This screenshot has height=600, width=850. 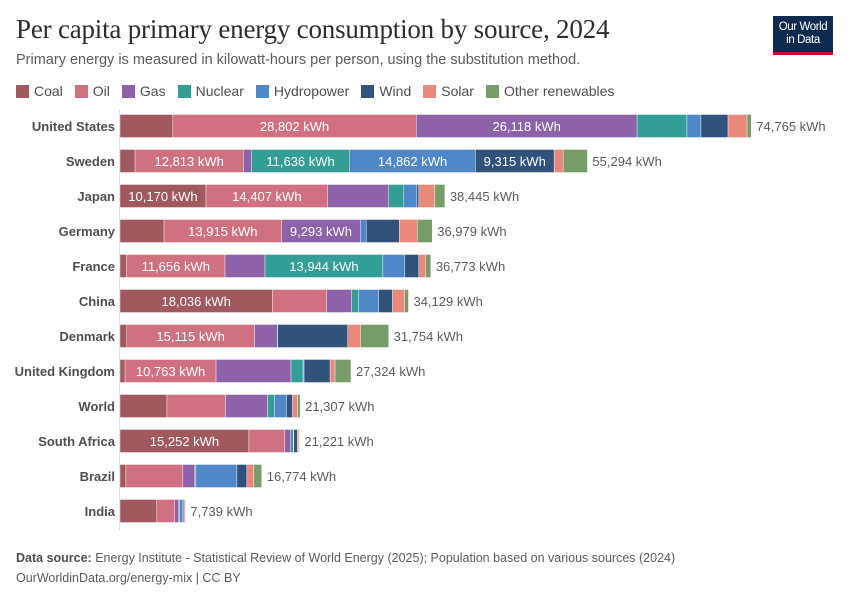 What do you see at coordinates (210, 91) in the screenshot?
I see `legend-item-nuclear: Nuclear` at bounding box center [210, 91].